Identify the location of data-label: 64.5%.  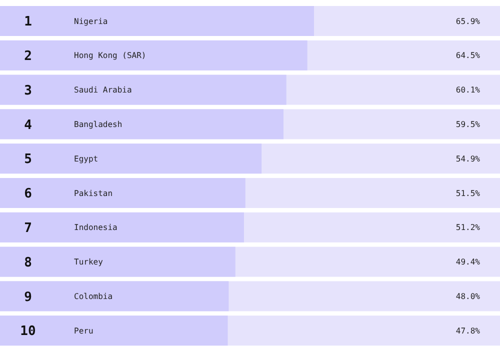
(468, 55).